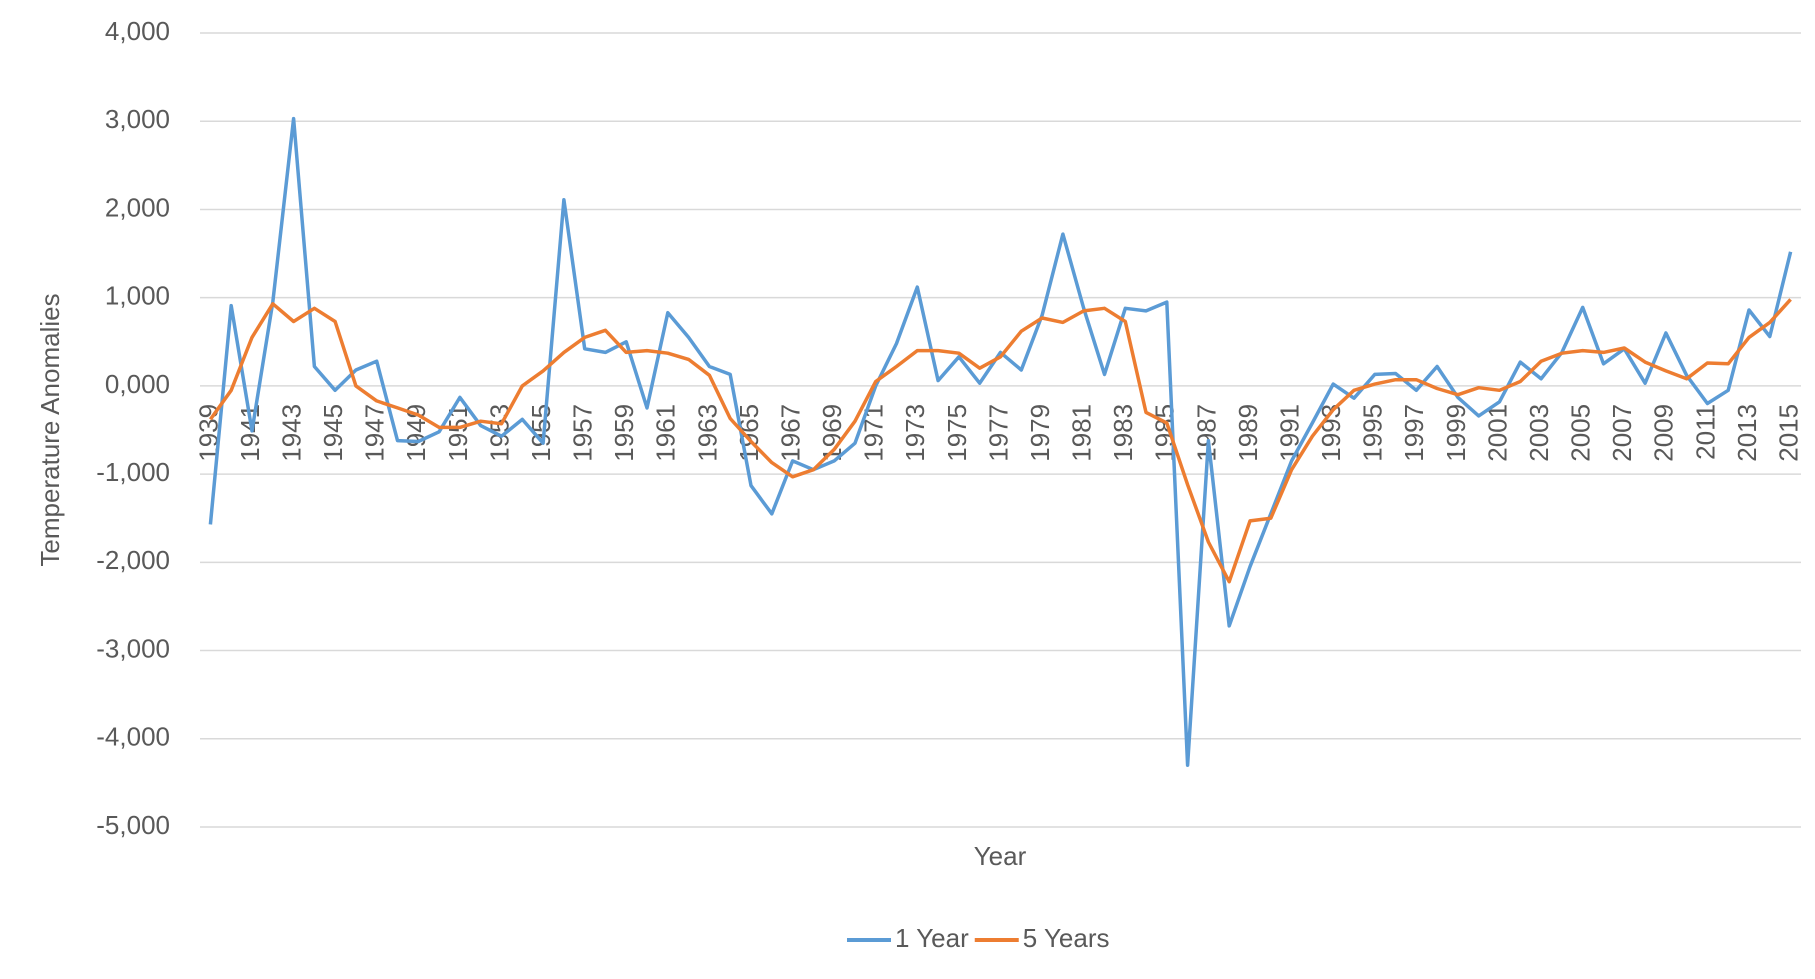  I want to click on x-tick-label: 1967, so click(790, 433).